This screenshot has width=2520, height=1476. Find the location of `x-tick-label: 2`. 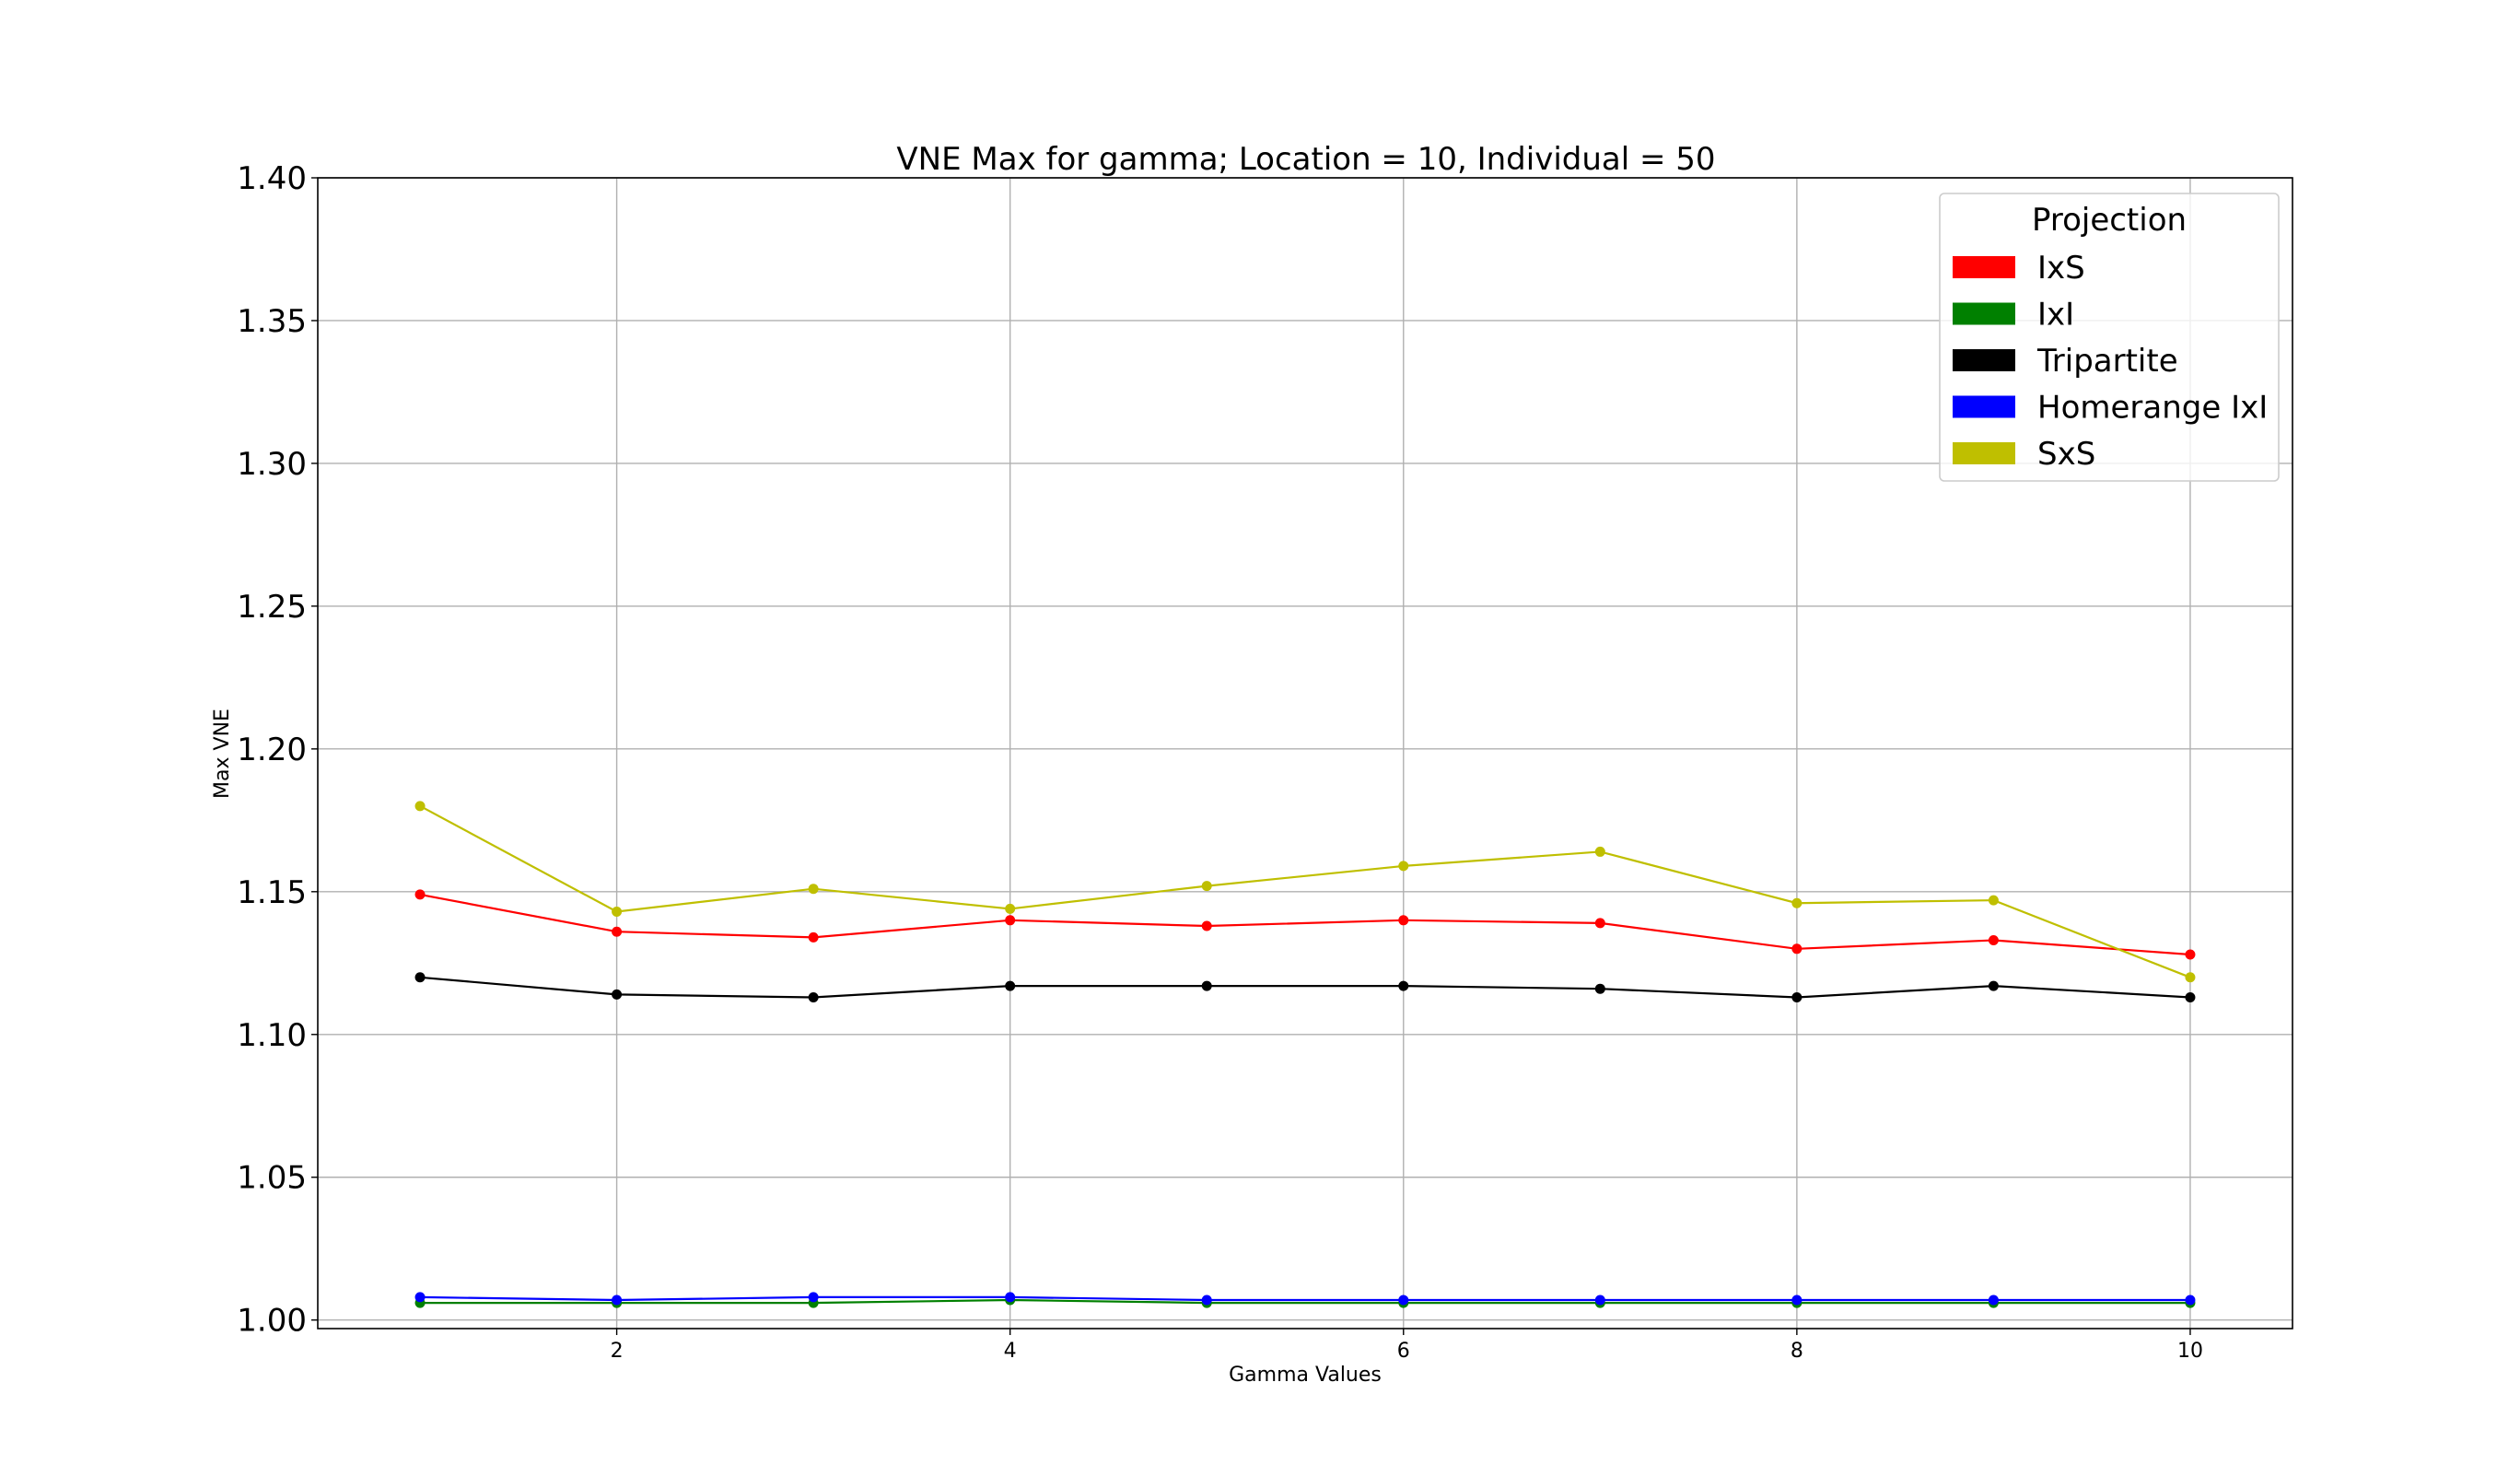

x-tick-label: 2 is located at coordinates (617, 1352).